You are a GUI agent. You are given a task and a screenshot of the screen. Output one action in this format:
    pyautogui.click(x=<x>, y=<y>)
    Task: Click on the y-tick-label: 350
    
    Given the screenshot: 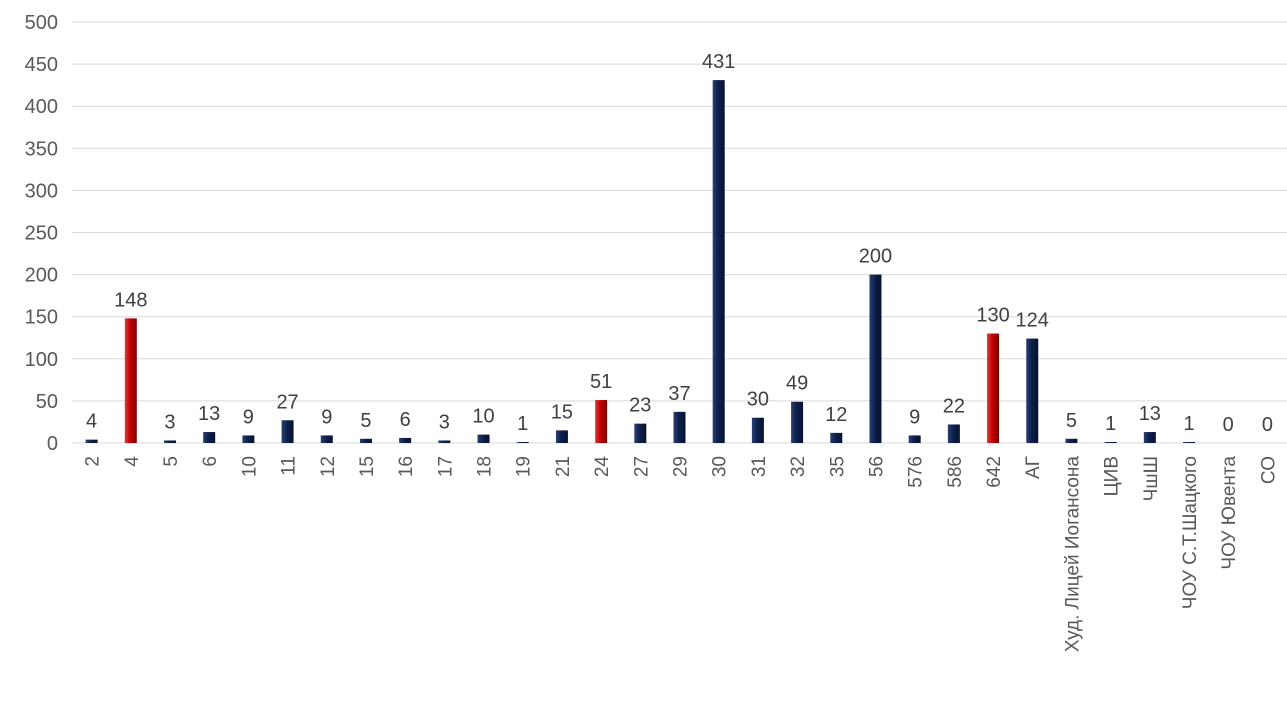 What is the action you would take?
    pyautogui.click(x=41, y=149)
    